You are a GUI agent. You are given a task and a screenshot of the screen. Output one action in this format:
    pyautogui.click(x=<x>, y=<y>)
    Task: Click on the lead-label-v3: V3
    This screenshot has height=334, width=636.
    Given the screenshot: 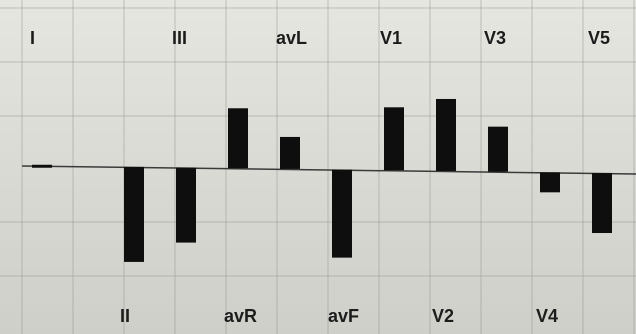 What is the action you would take?
    pyautogui.click(x=495, y=38)
    